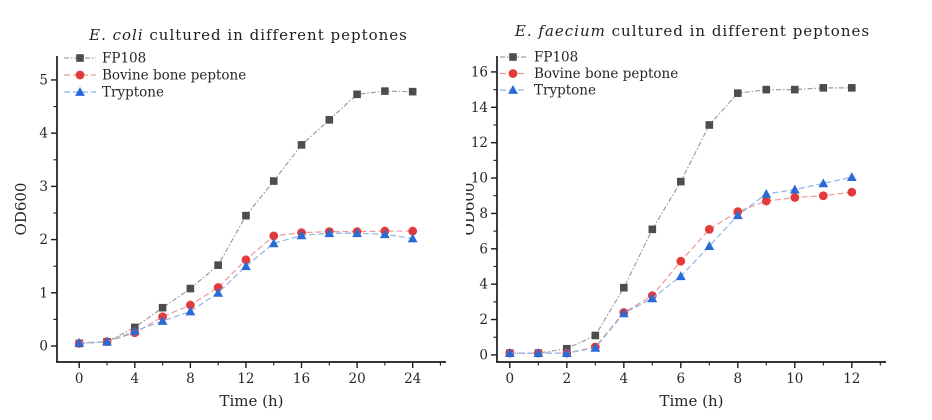  I want to click on y-axis-label: OD600, so click(472, 209).